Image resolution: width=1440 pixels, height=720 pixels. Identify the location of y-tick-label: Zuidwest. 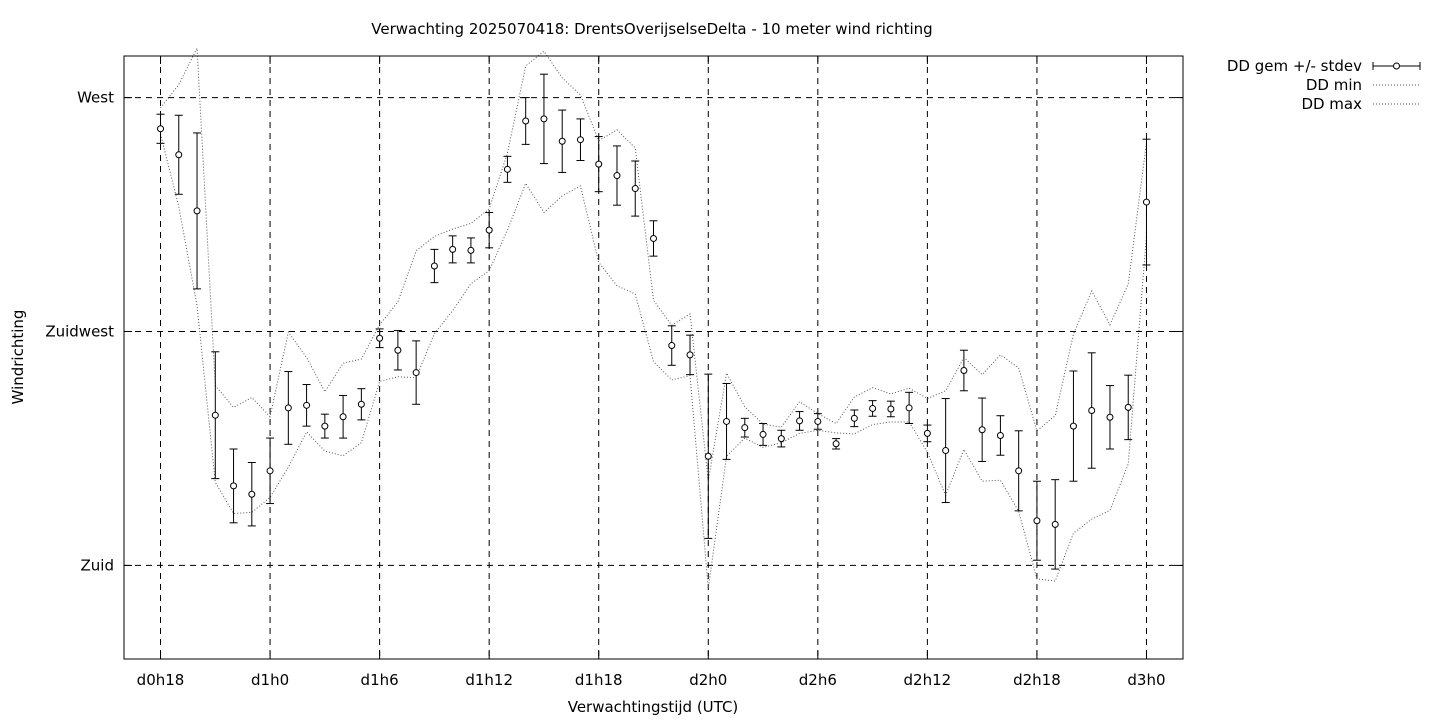
(79, 332).